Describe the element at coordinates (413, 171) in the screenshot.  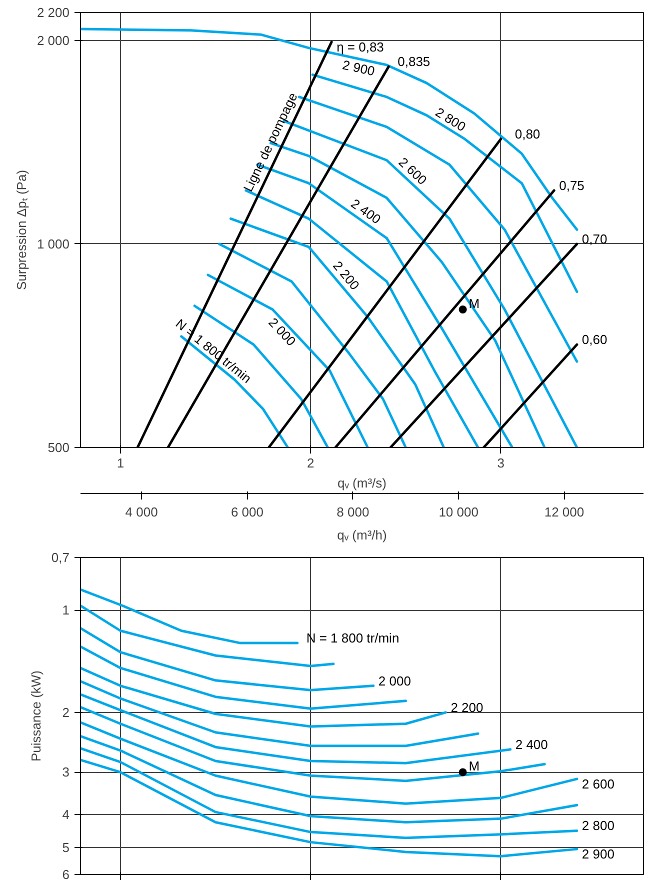
I see `text: 2 600` at that location.